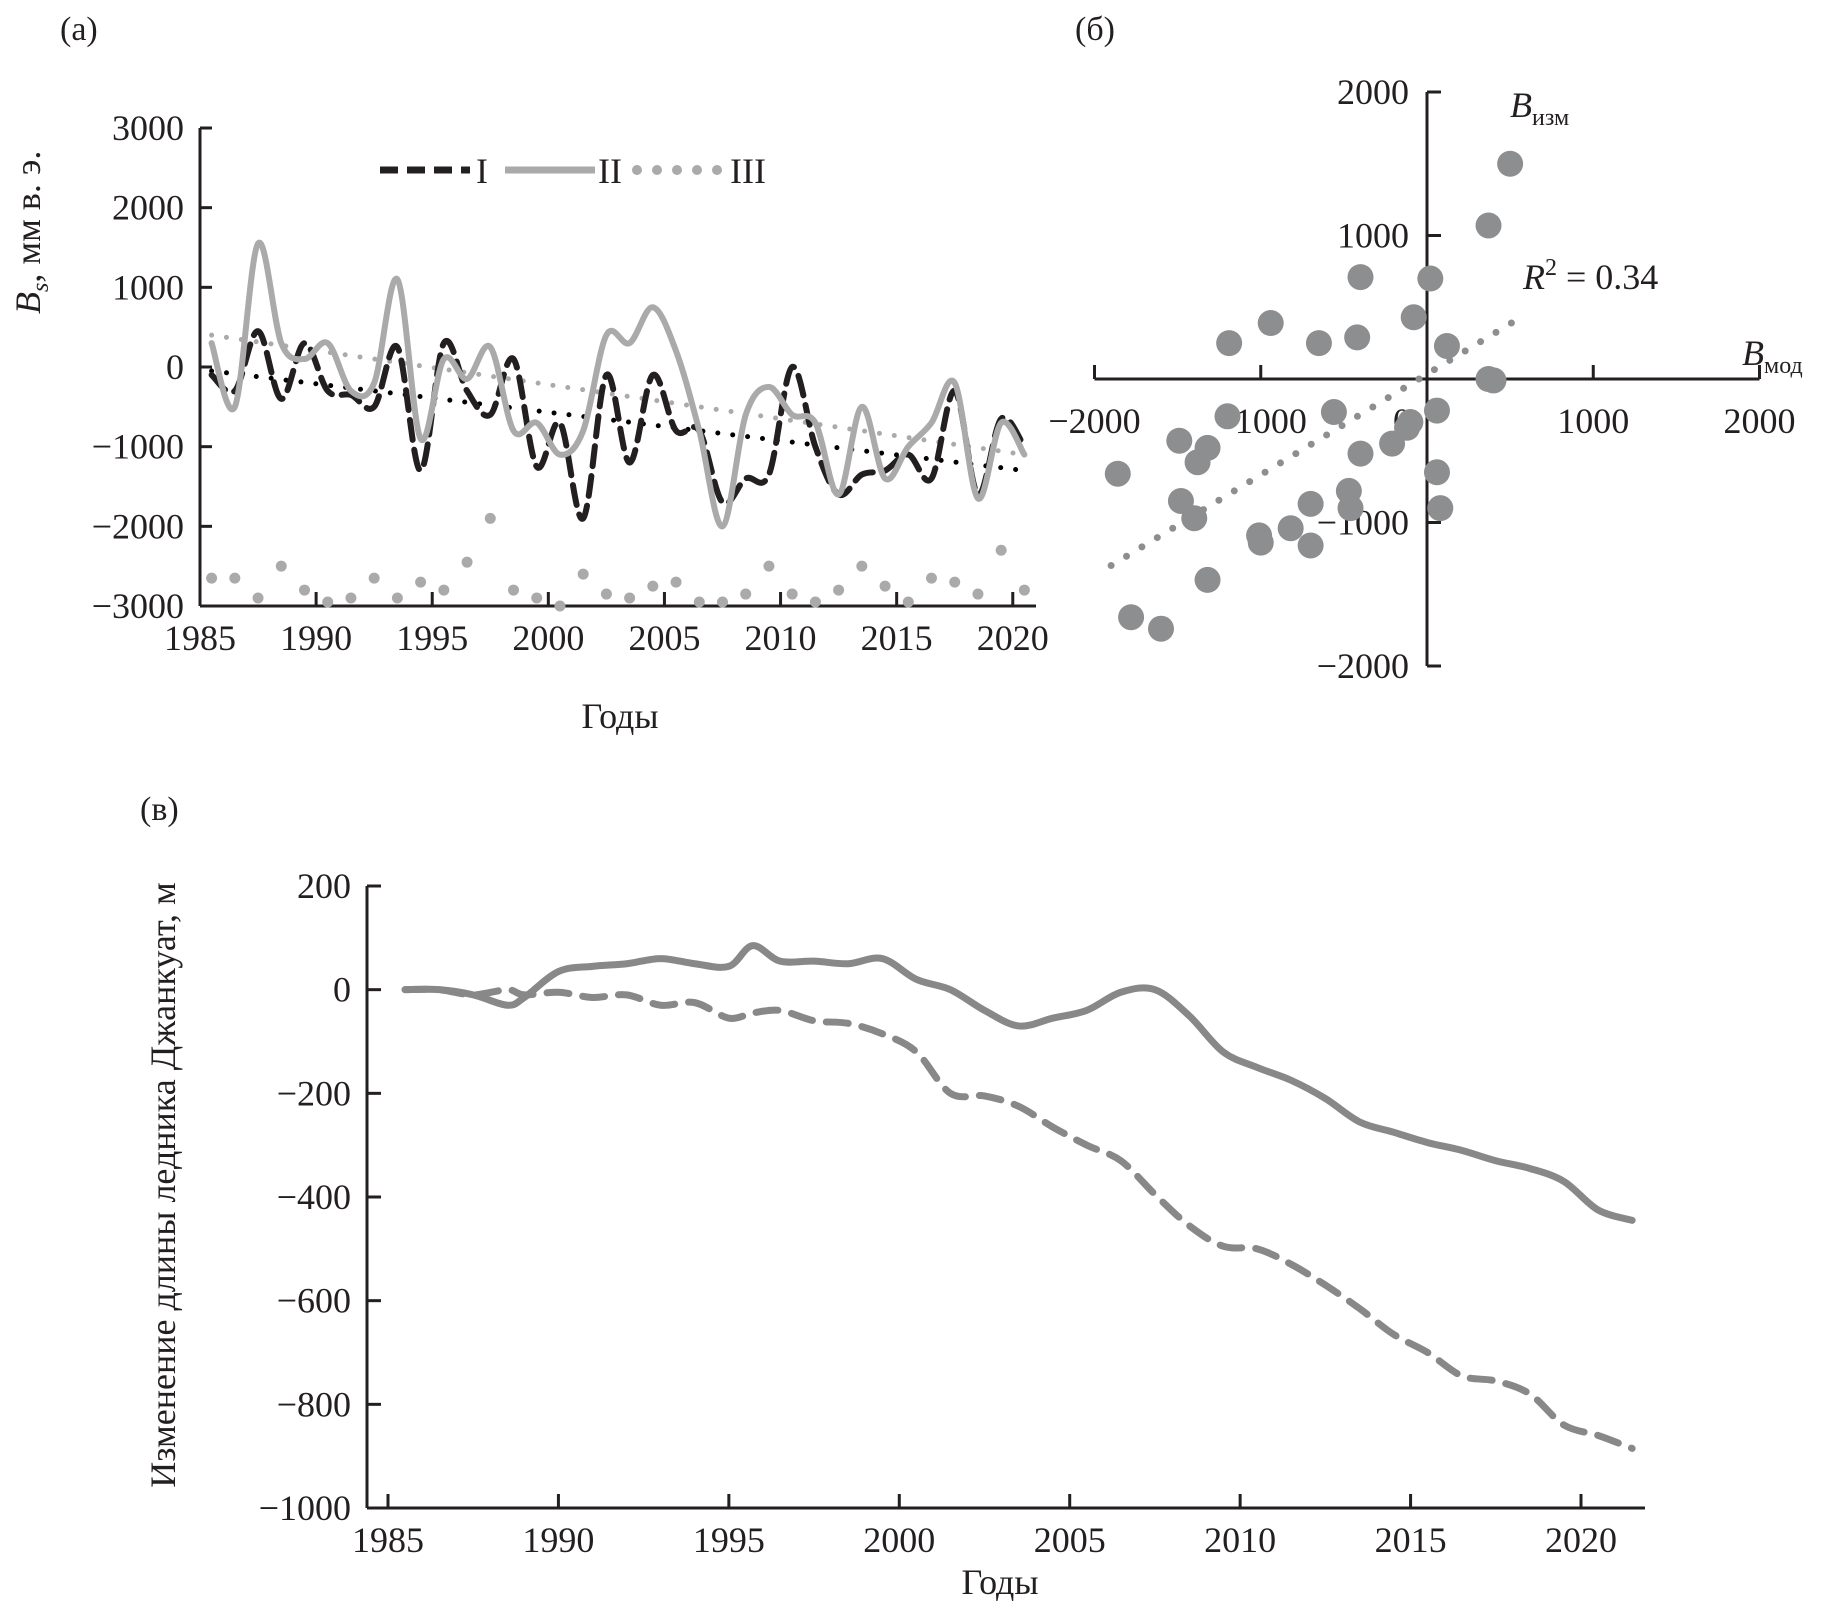 This screenshot has width=1838, height=1609. What do you see at coordinates (148, 208) in the screenshot?
I see `y-tick-label: 2000` at bounding box center [148, 208].